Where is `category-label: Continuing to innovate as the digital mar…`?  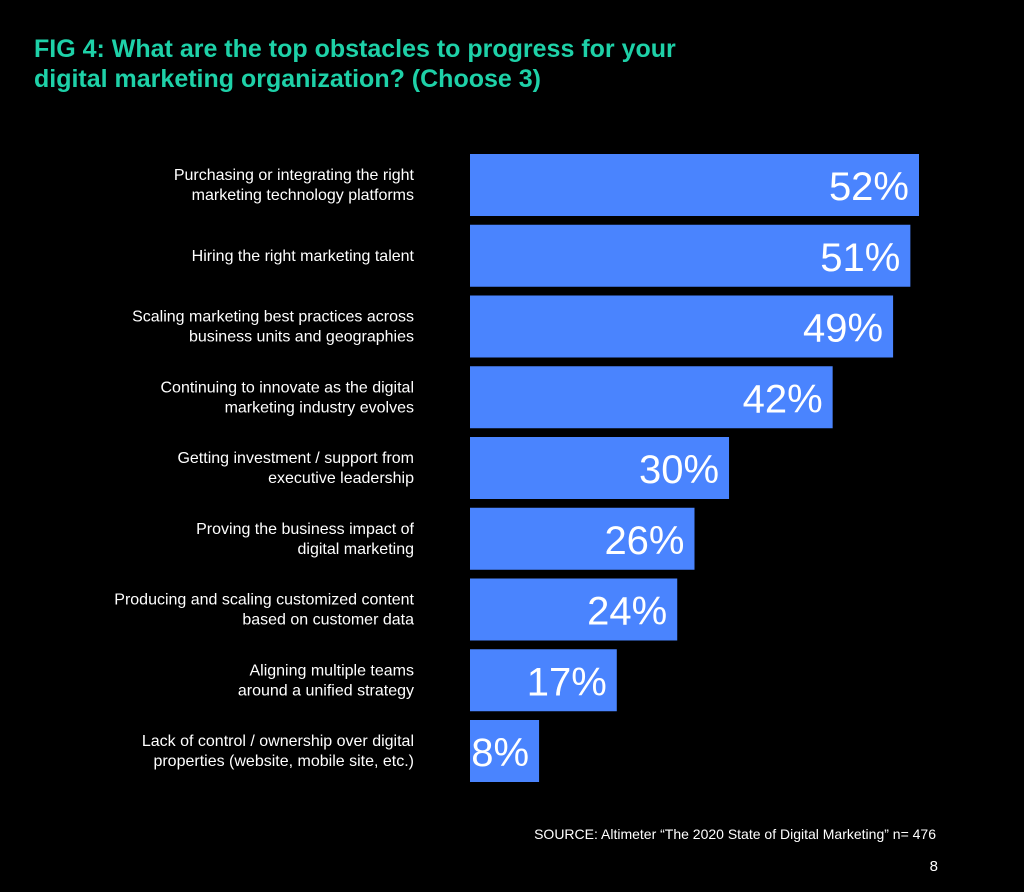 category-label: Continuing to innovate as the digital mar… is located at coordinates (287, 397).